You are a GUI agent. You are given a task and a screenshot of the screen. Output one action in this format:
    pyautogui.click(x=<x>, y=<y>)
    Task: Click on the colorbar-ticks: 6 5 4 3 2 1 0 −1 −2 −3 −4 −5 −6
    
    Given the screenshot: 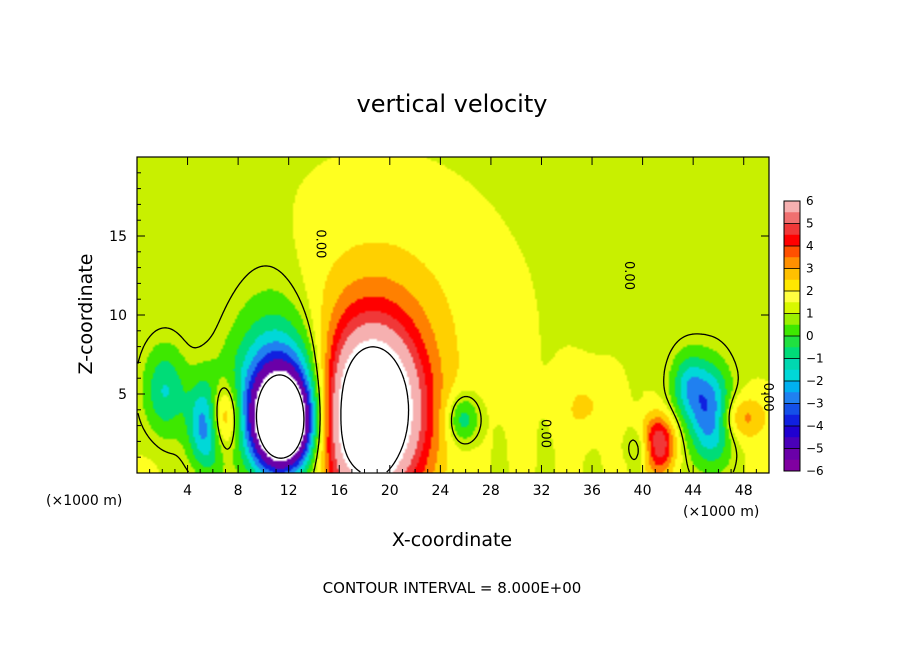 What is the action you would take?
    pyautogui.click(x=804, y=336)
    